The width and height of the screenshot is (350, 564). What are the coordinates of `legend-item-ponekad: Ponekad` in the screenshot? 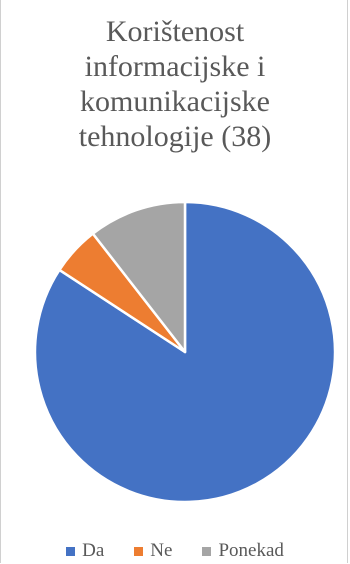 It's located at (243, 551).